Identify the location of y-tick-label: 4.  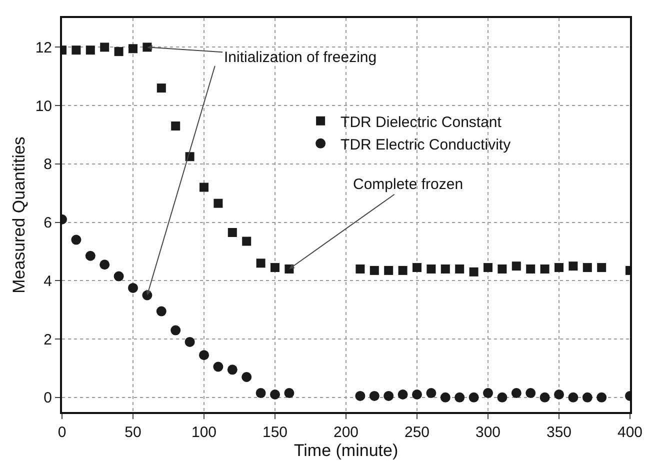
(48, 281).